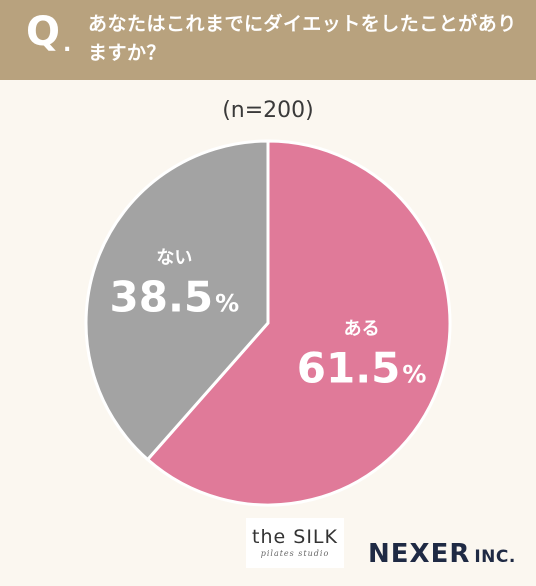 This screenshot has height=586, width=536. What do you see at coordinates (268, 110) in the screenshot?
I see `sample-size-label: (n=200)` at bounding box center [268, 110].